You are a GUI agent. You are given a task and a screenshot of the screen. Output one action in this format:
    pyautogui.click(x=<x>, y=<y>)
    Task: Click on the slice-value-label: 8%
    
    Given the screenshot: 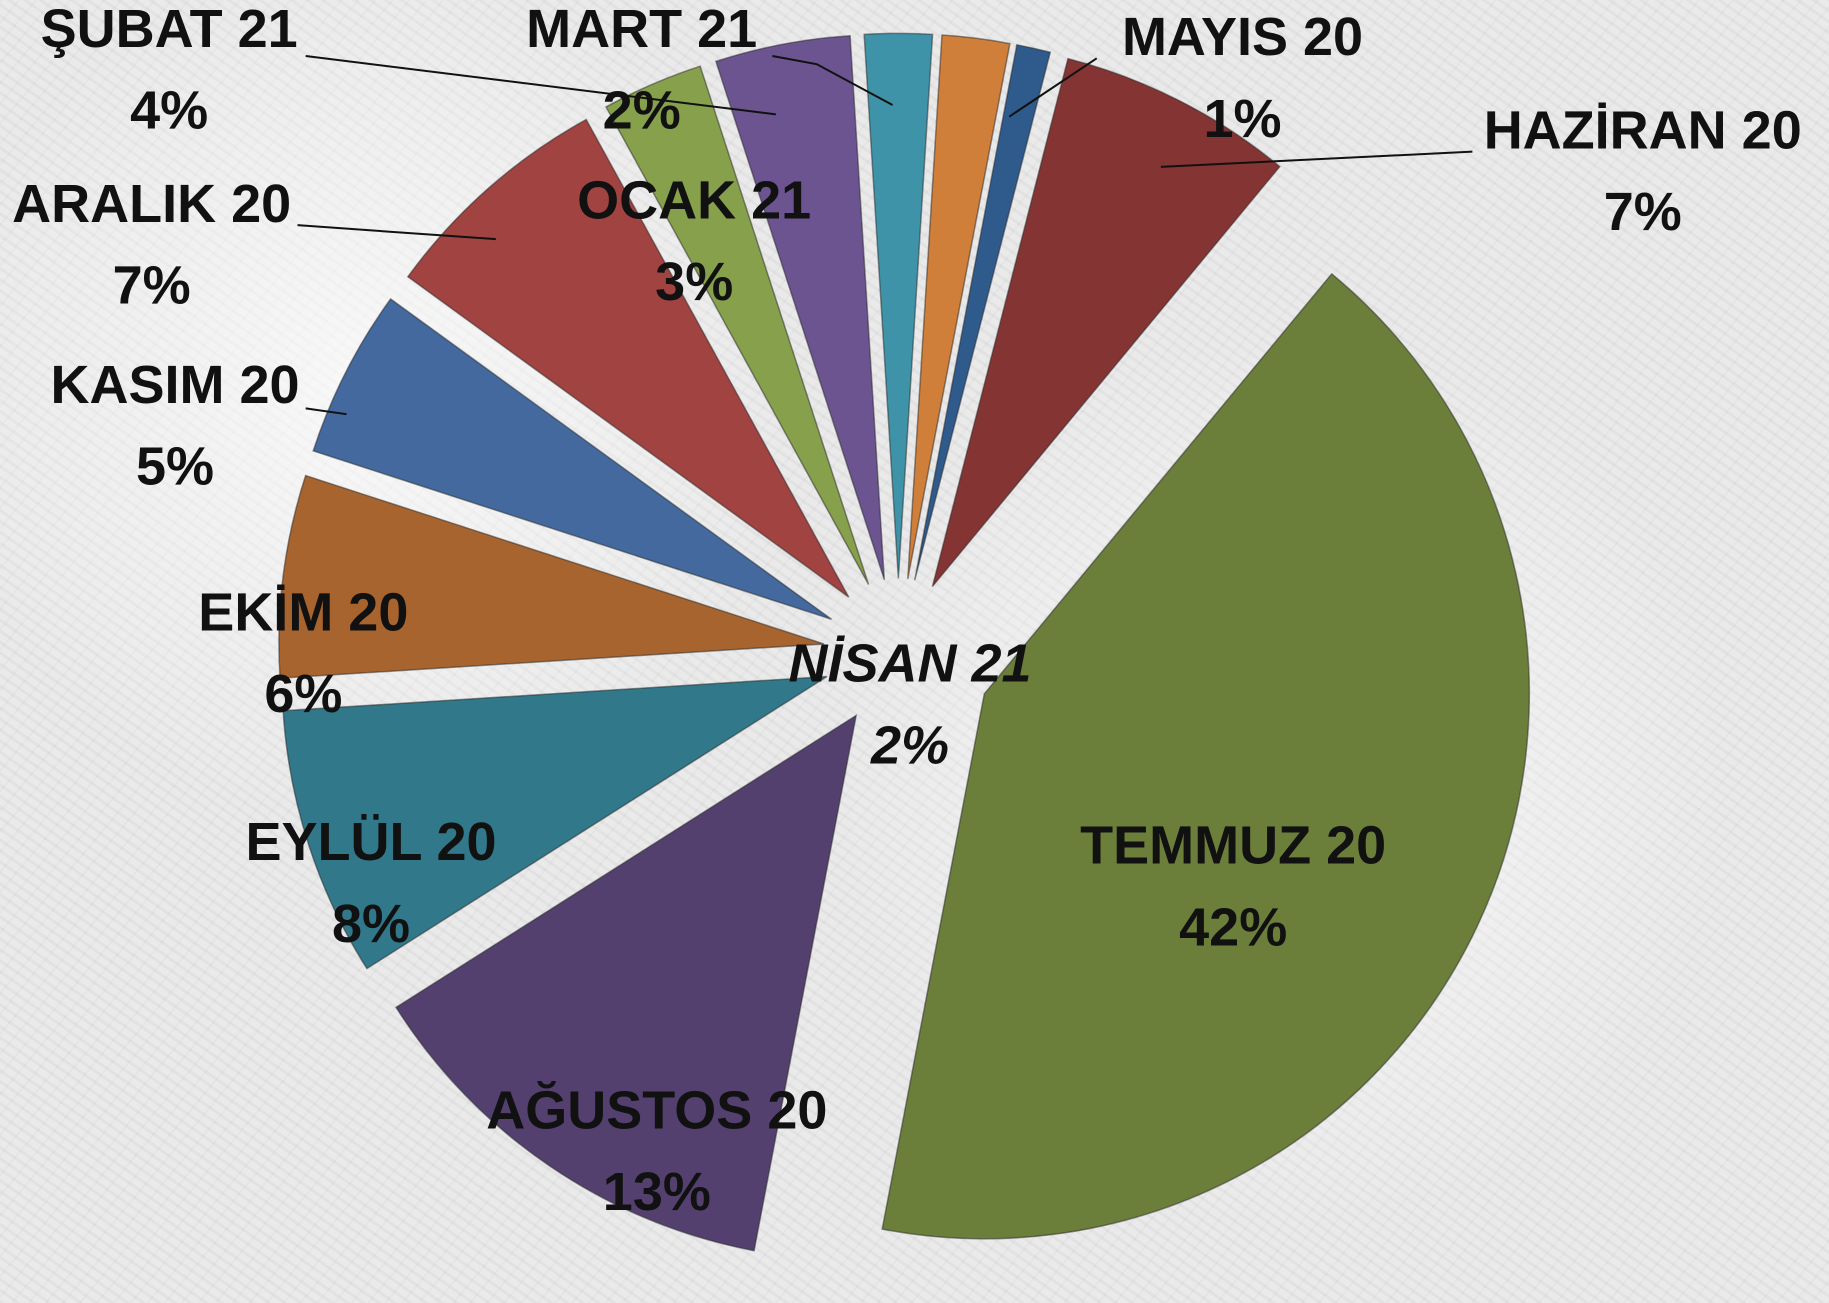 What is the action you would take?
    pyautogui.click(x=371, y=924)
    